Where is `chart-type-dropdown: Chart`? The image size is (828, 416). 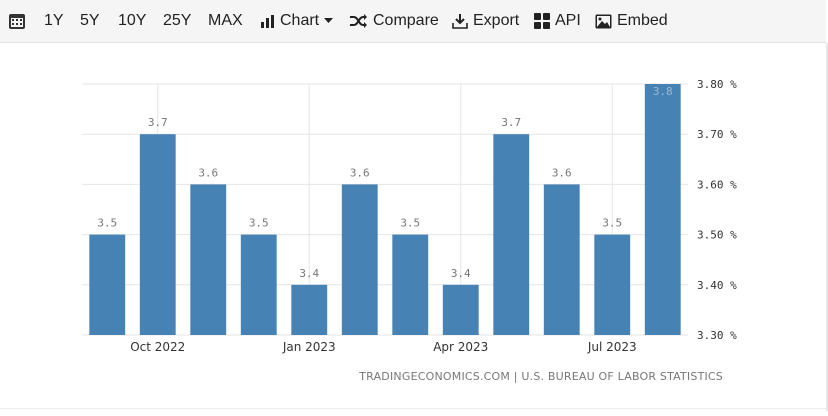
chart-type-dropdown: Chart is located at coordinates (297, 21).